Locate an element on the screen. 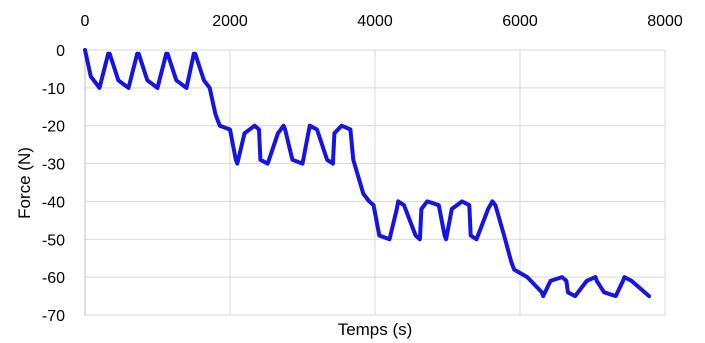 This screenshot has width=705, height=343. y-tick-label: -50 is located at coordinates (53, 240).